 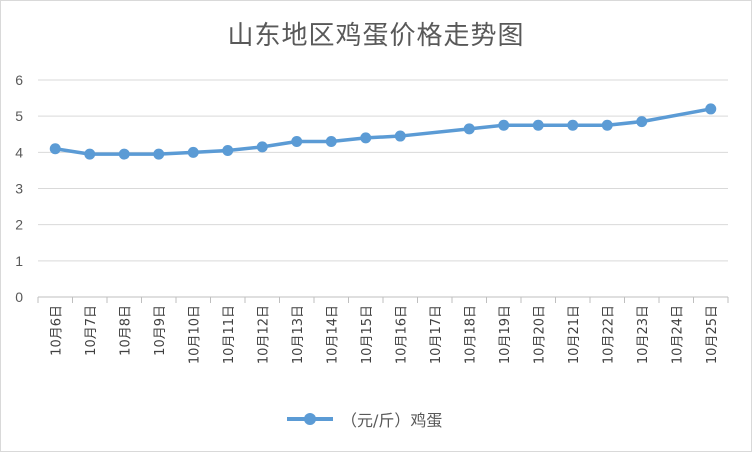 What do you see at coordinates (332, 334) in the screenshot?
I see `x-tick-label: 10月14日` at bounding box center [332, 334].